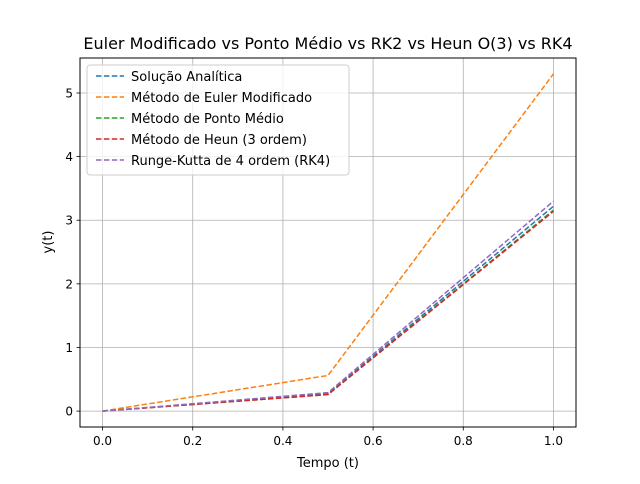  I want to click on legend-label-1: Solução Analítica, so click(186, 77).